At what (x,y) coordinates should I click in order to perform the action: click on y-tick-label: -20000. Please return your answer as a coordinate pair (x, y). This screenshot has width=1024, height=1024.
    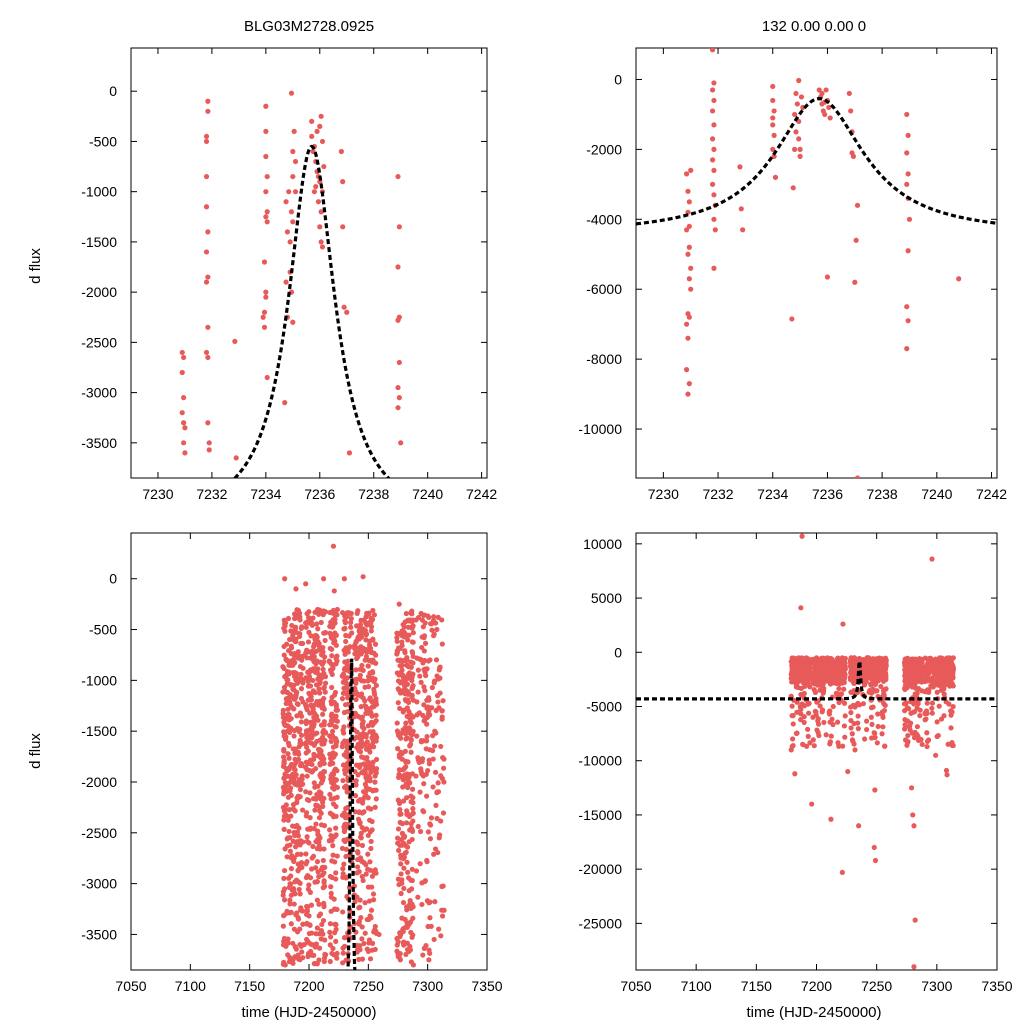
    Looking at the image, I should click on (600, 869).